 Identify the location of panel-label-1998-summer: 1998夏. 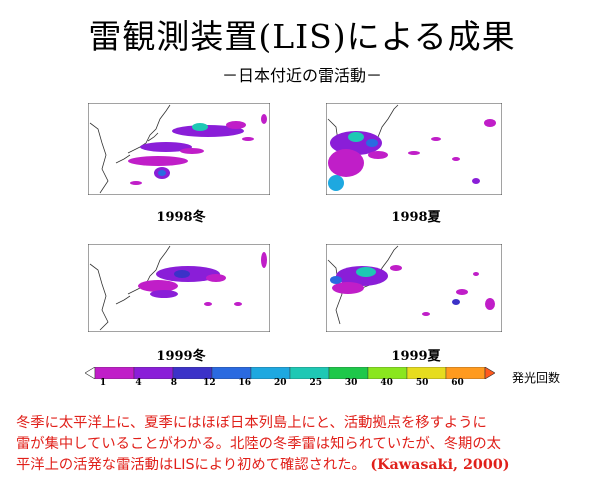
(416, 217).